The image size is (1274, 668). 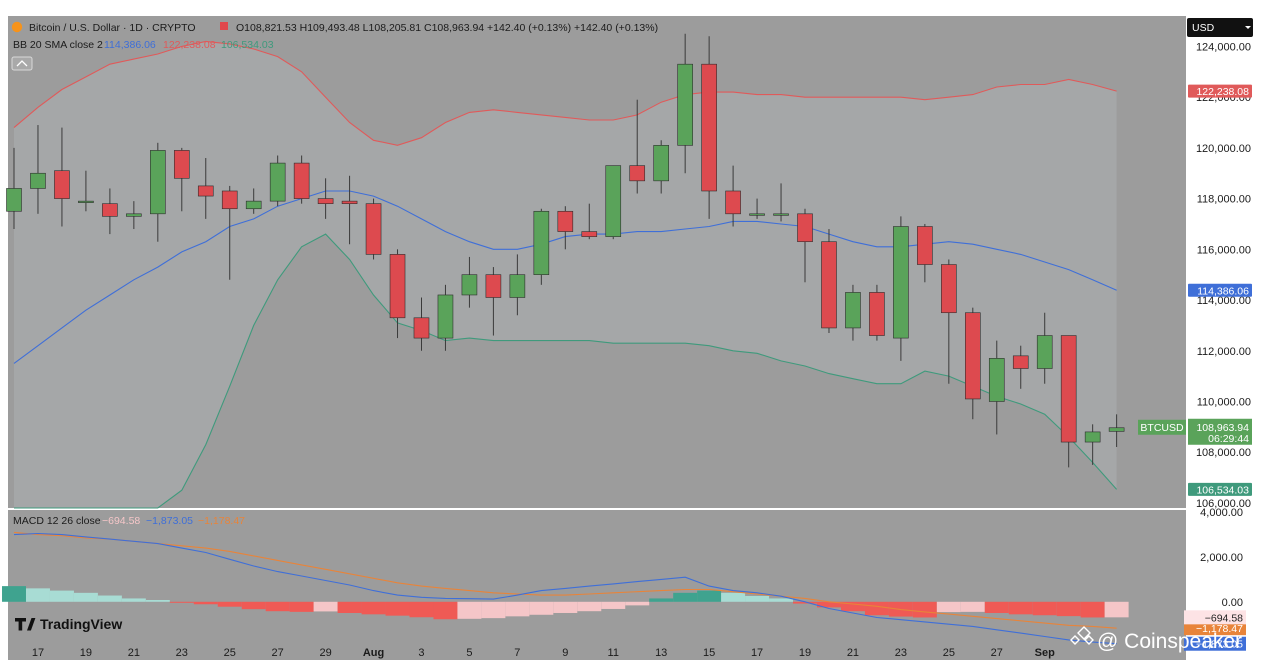 What do you see at coordinates (1220, 290) in the screenshot?
I see `bb-basis-price-tag: 114,386.06` at bounding box center [1220, 290].